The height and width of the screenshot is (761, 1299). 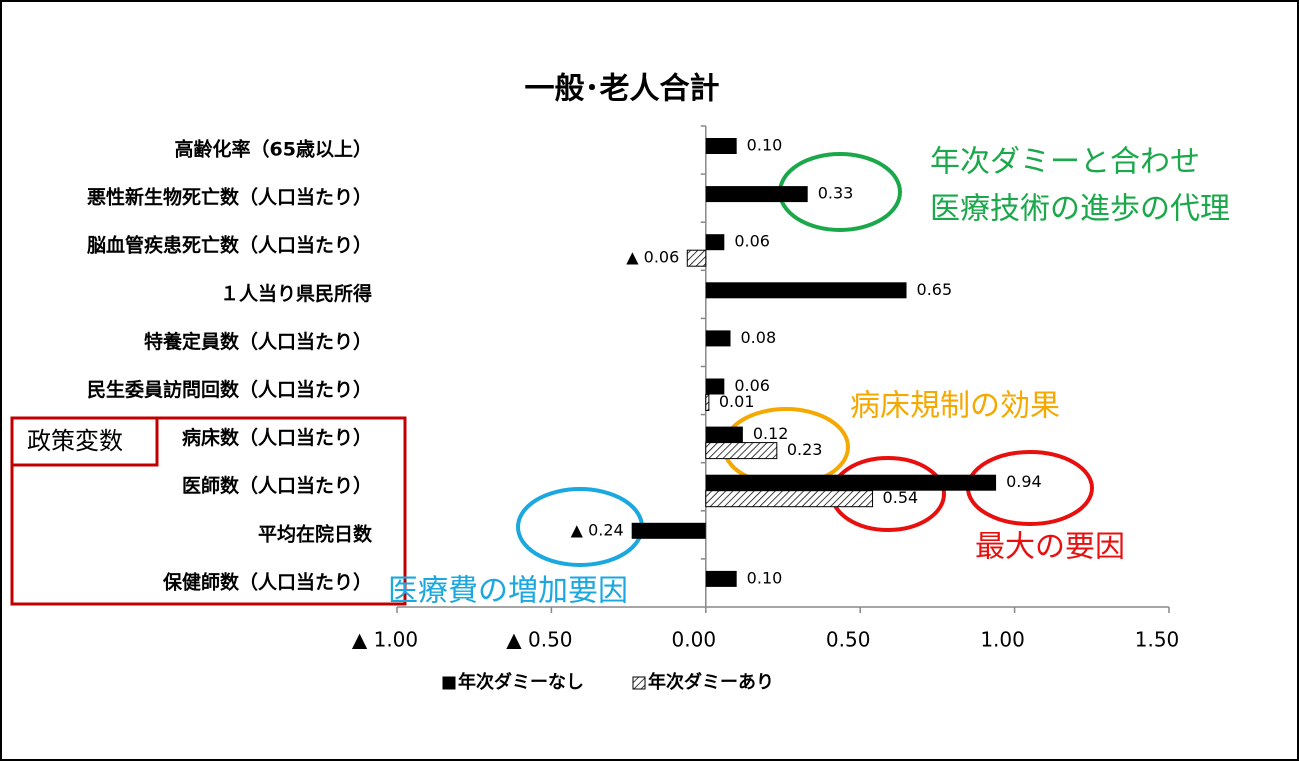 What do you see at coordinates (229, 197) in the screenshot?
I see `y-tick-label: 悪性新生物死亡数（人口当たり）` at bounding box center [229, 197].